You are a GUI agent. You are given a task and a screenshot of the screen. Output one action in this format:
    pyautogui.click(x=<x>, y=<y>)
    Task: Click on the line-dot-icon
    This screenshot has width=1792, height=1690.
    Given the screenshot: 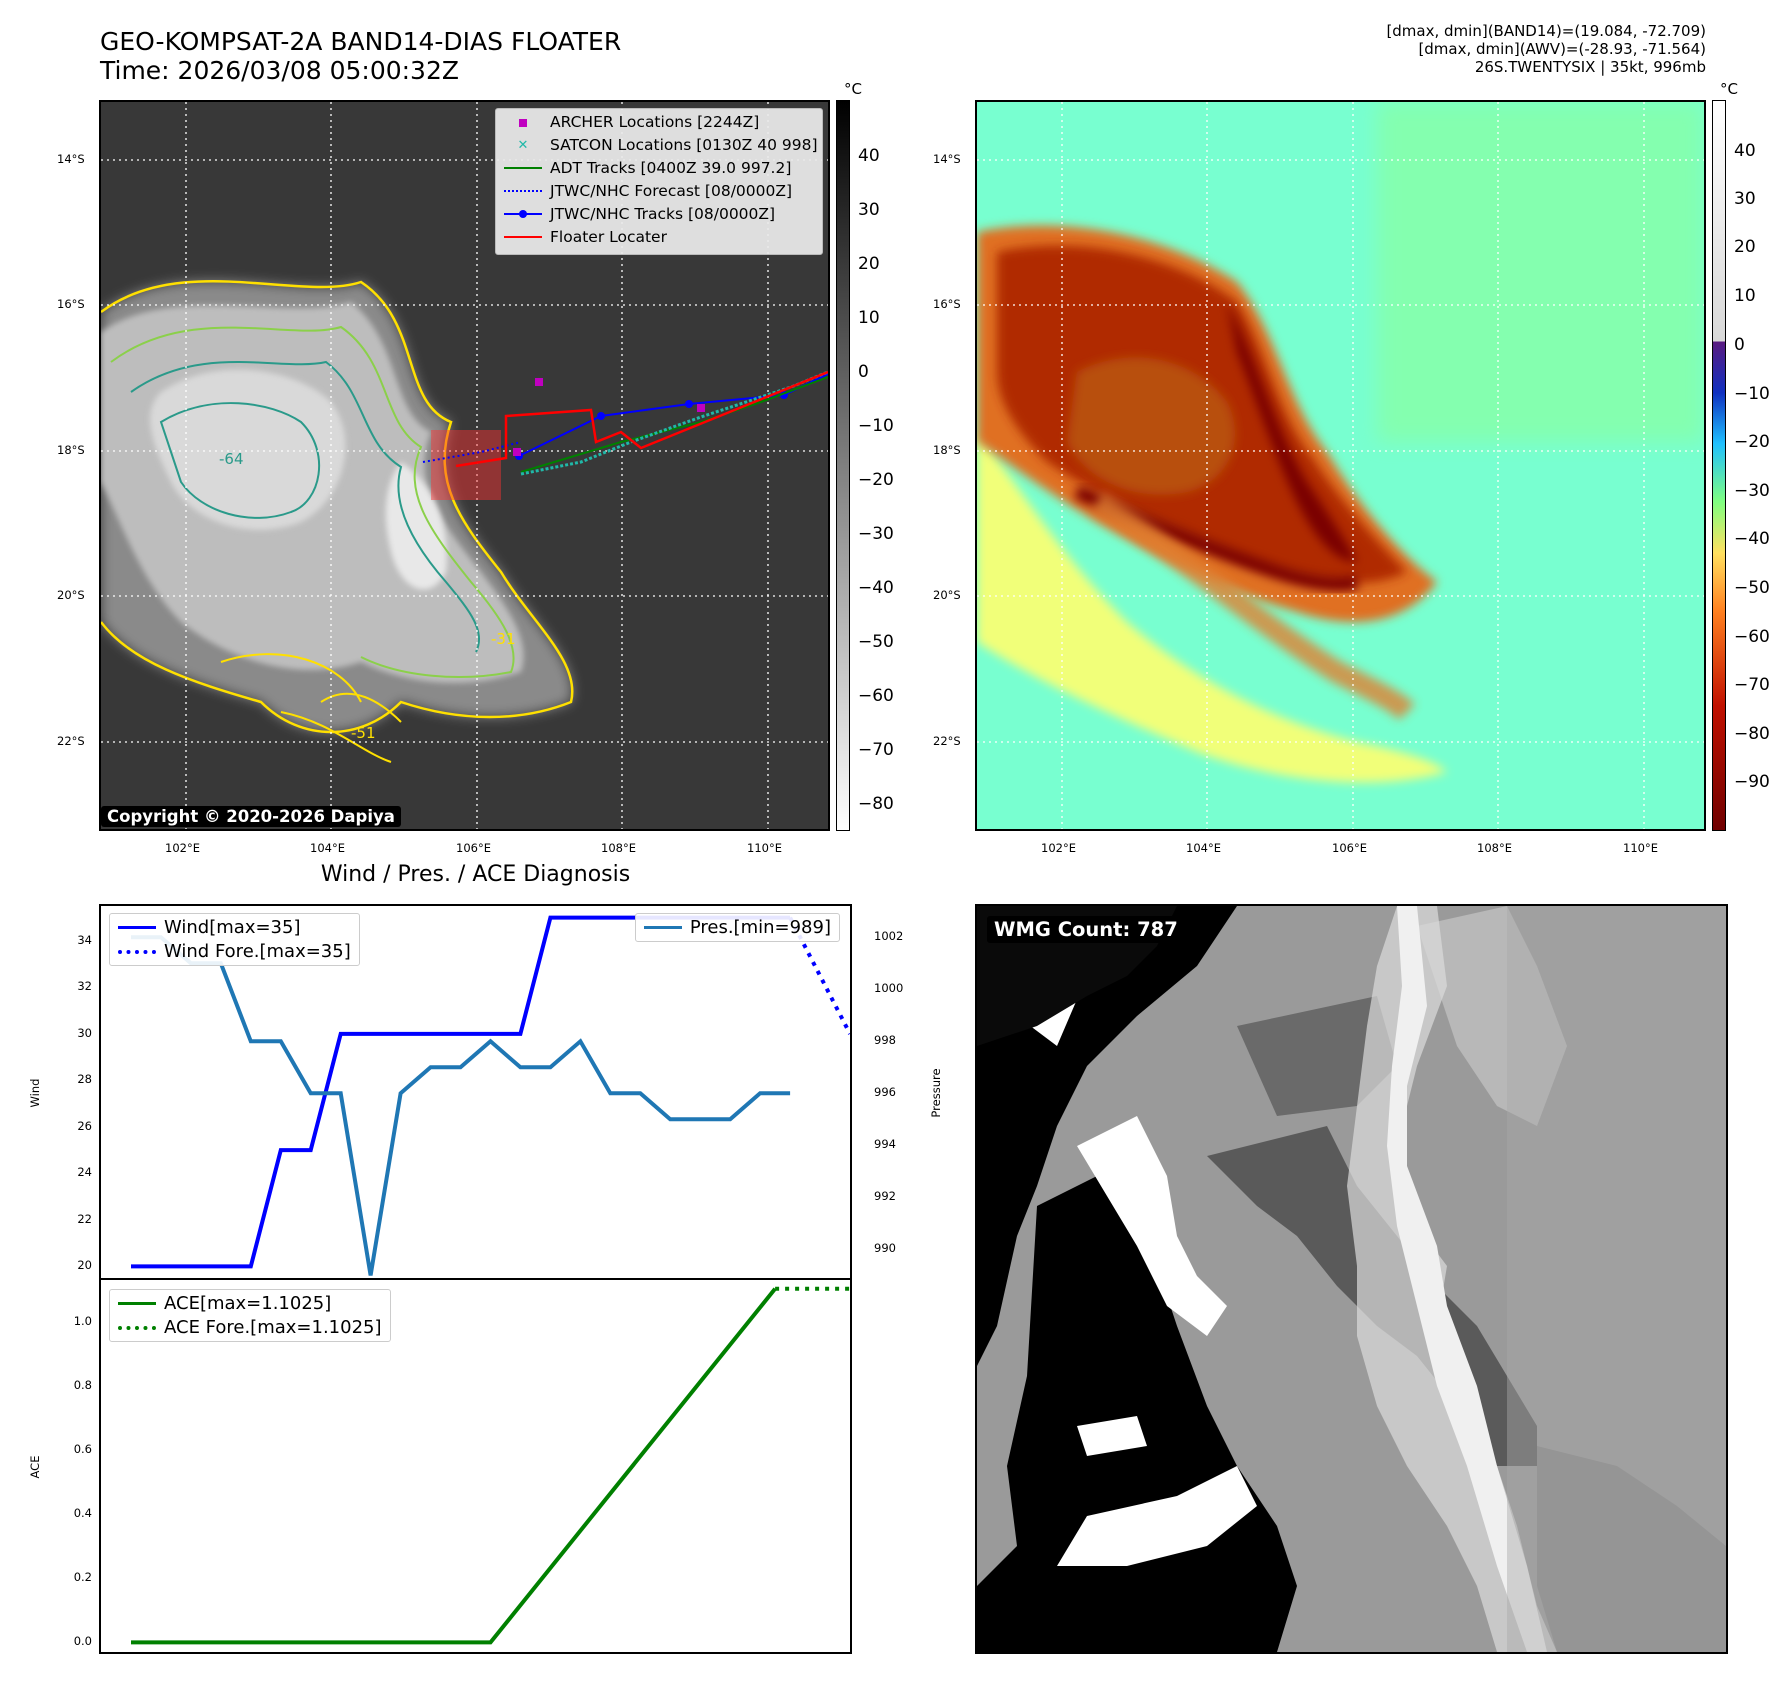 What is the action you would take?
    pyautogui.click(x=523, y=214)
    